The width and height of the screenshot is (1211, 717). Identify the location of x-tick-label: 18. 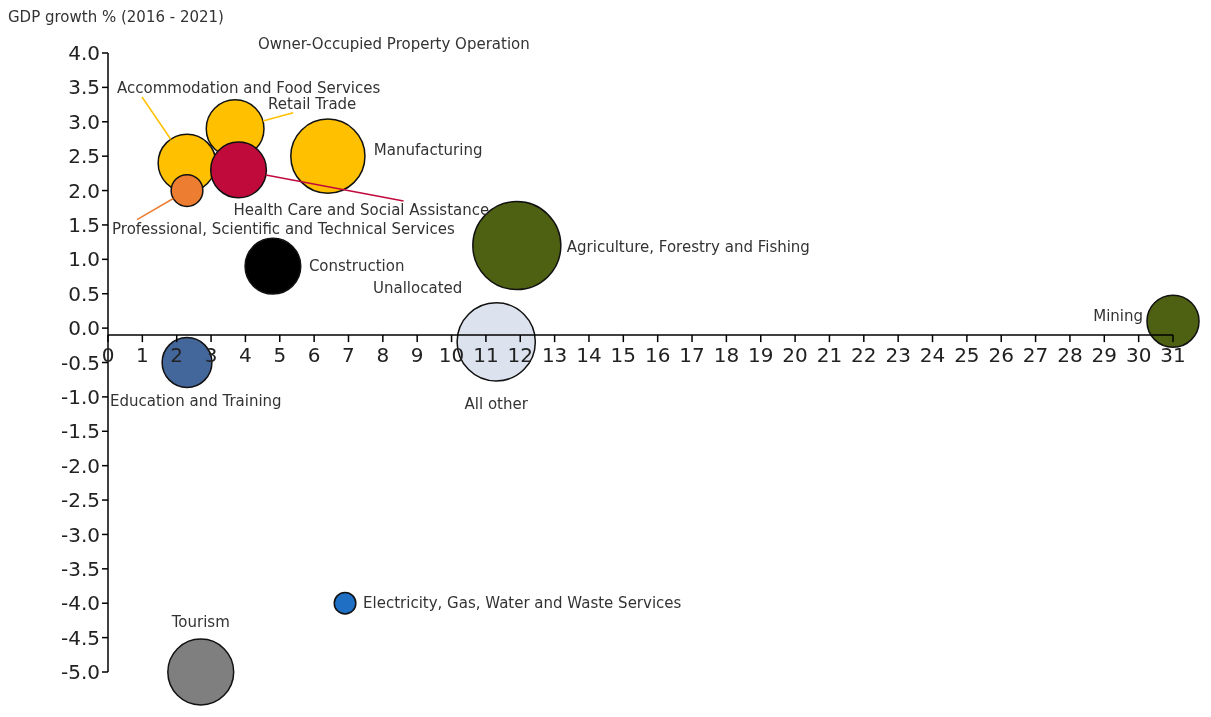
(726, 355).